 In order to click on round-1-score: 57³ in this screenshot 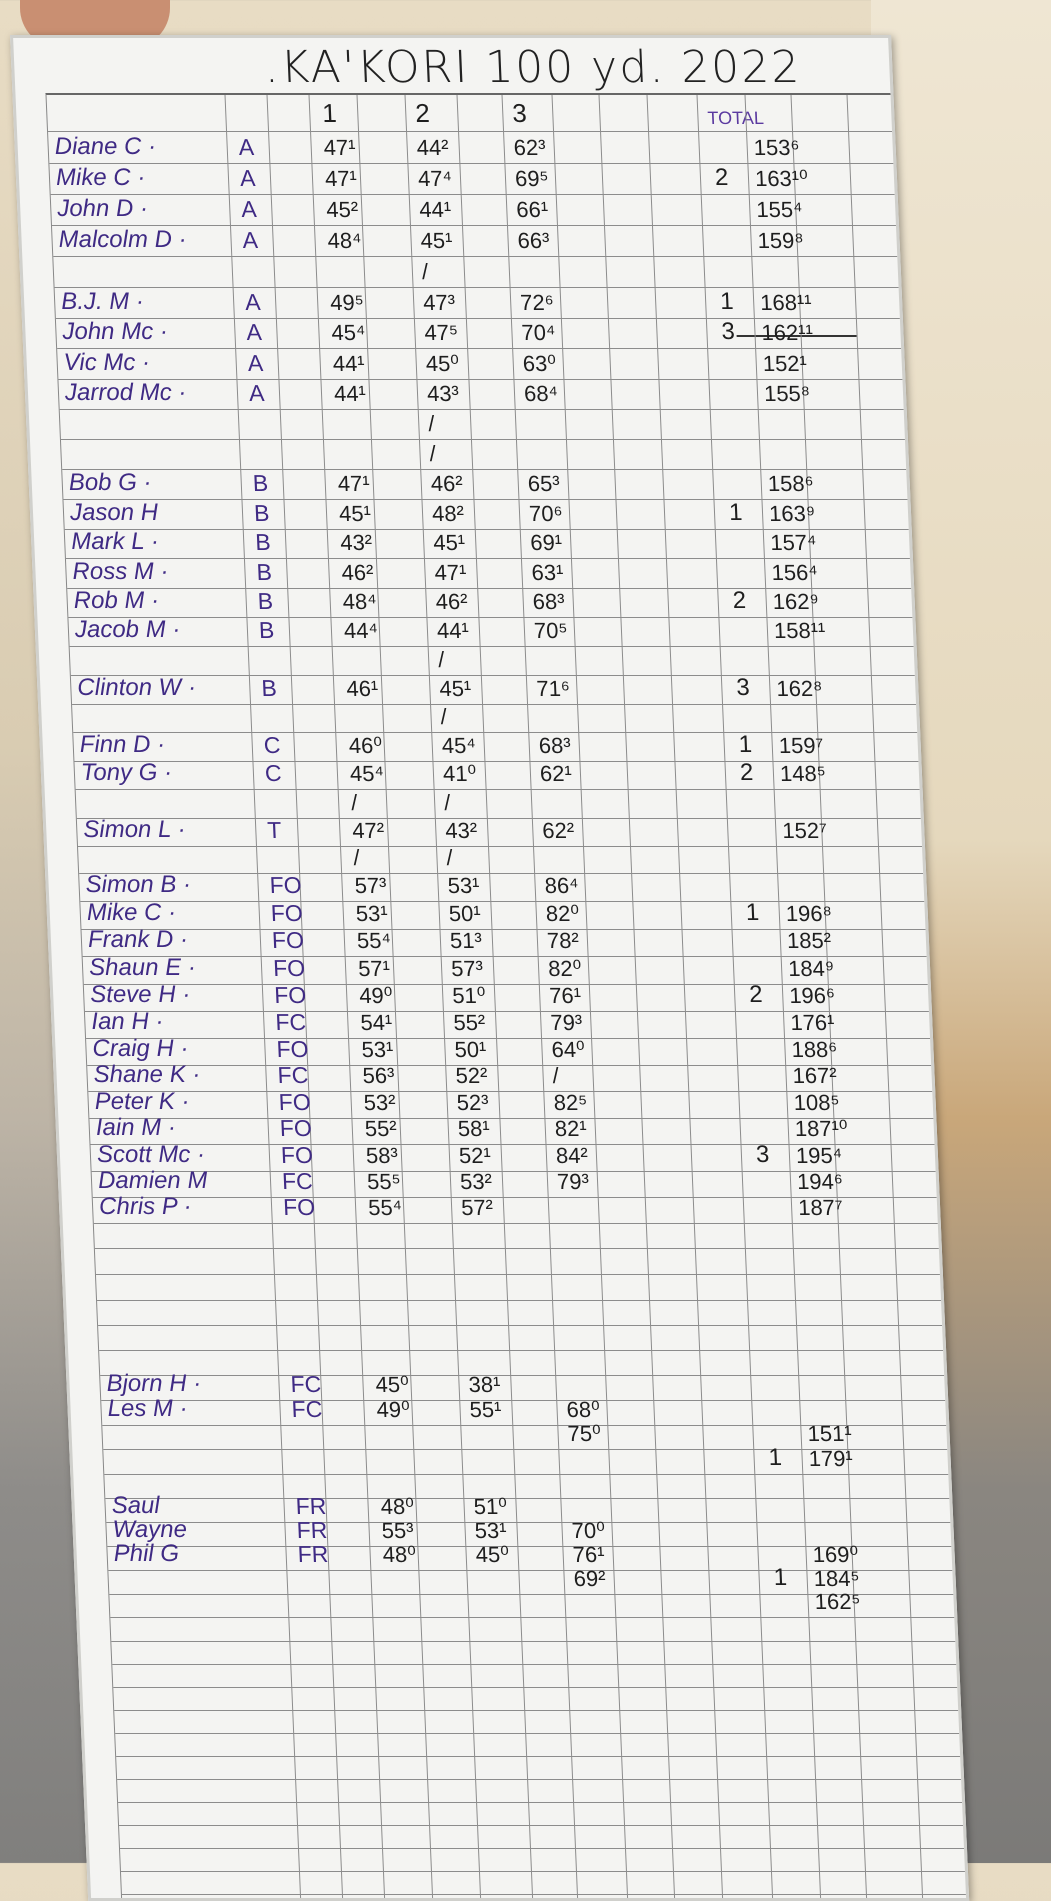, I will do `click(370, 886)`.